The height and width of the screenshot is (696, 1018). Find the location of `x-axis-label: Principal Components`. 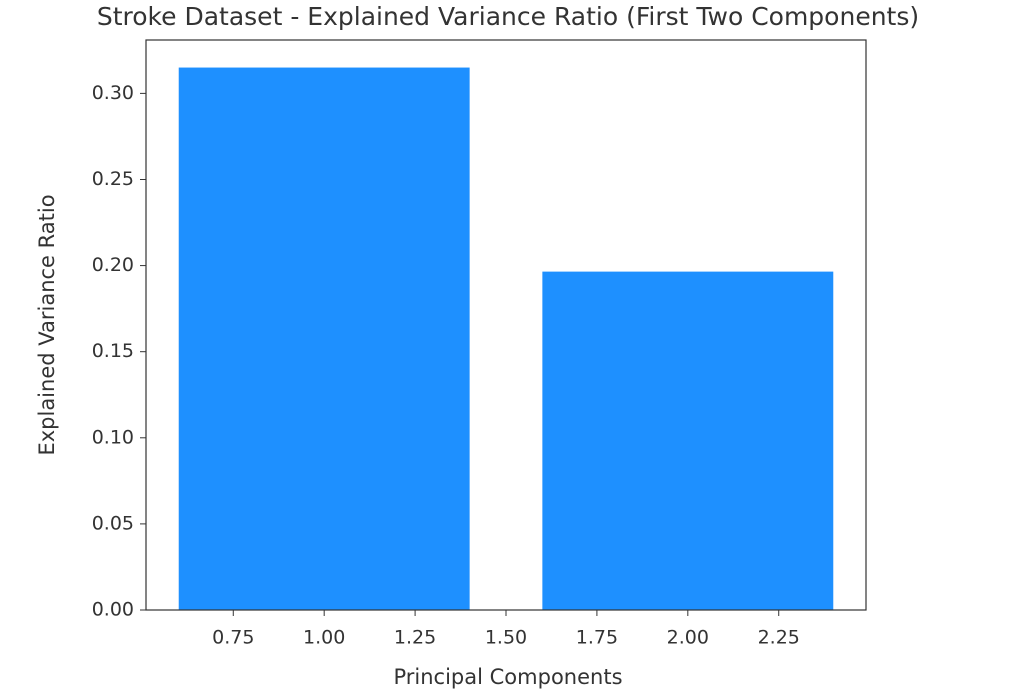

x-axis-label: Principal Components is located at coordinates (507, 677).